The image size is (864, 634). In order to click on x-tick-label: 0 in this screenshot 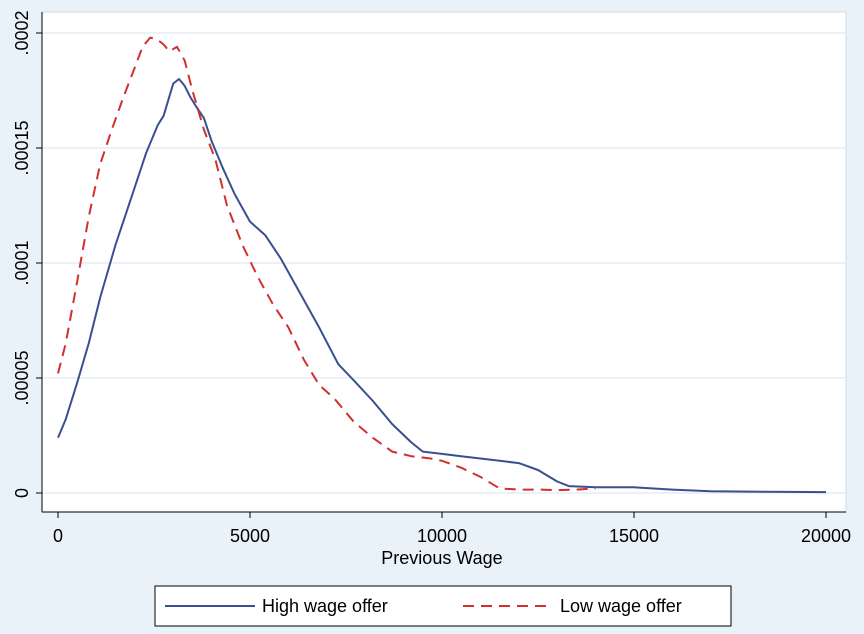, I will do `click(58, 536)`.